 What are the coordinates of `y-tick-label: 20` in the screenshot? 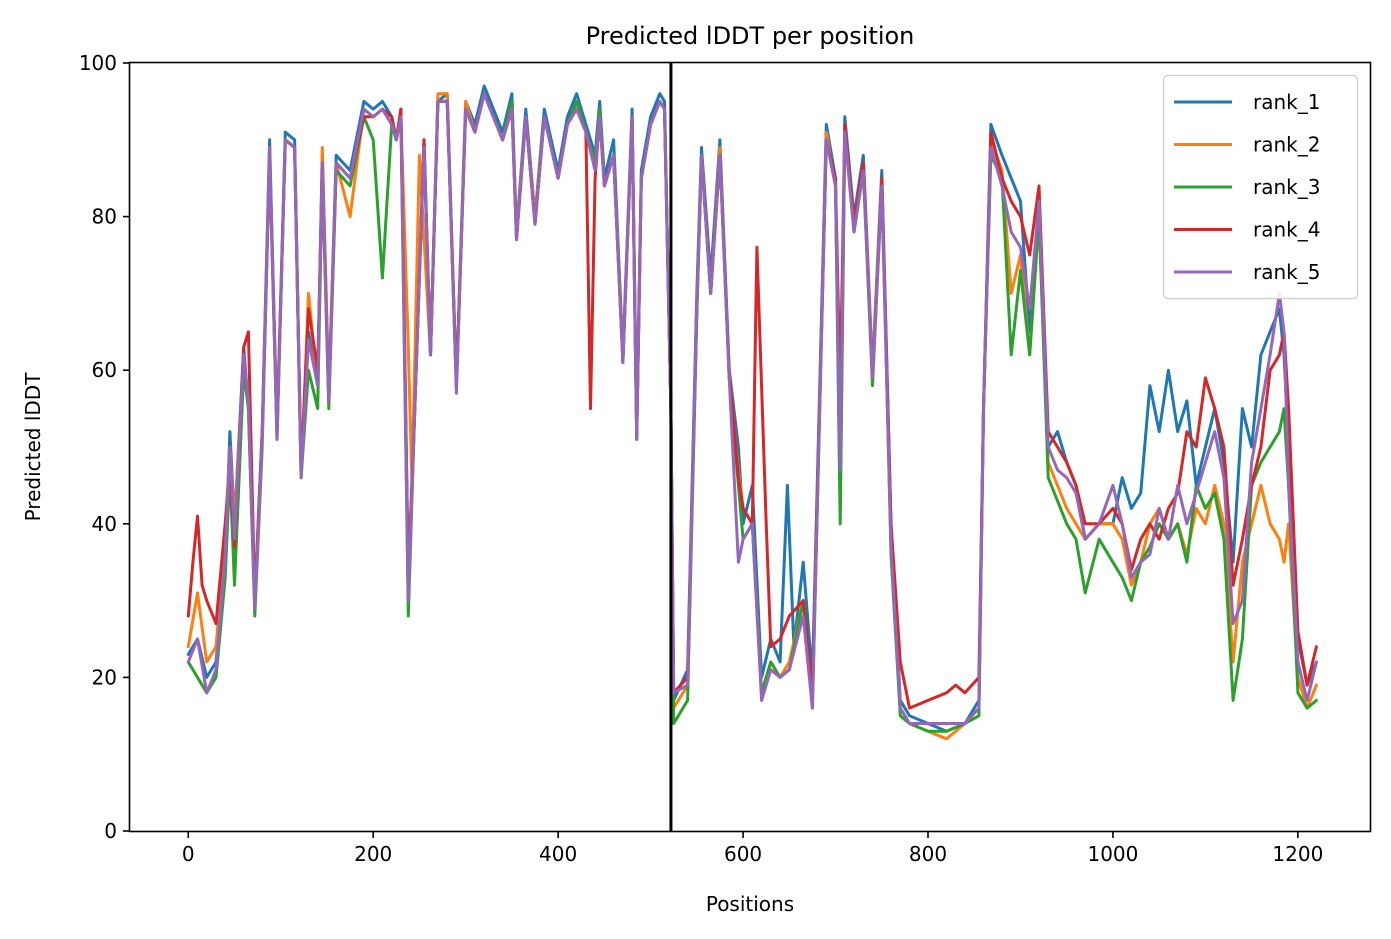 It's located at (104, 677).